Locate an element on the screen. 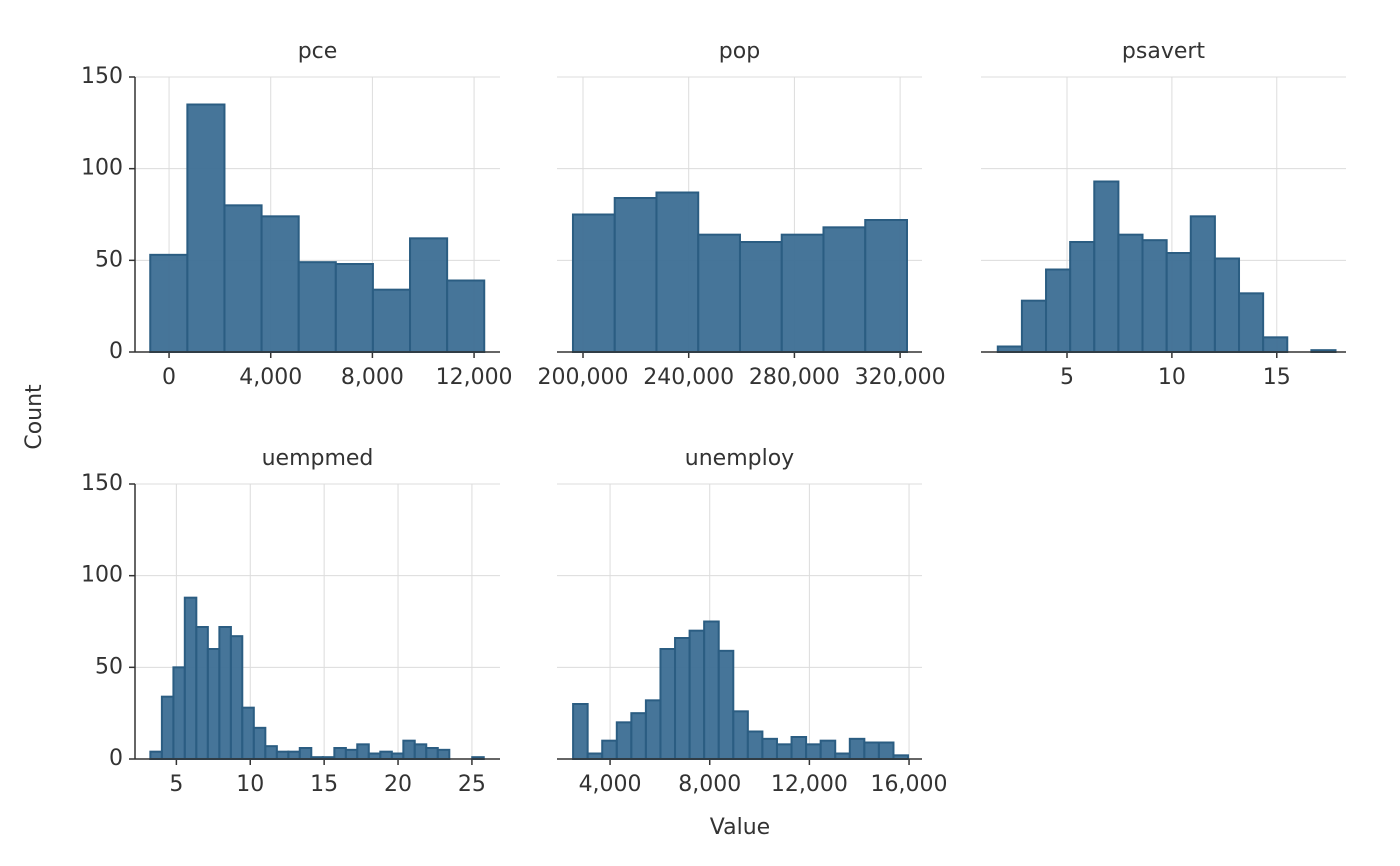 This screenshot has height=866, width=1400. x-tick-label: 200,000 is located at coordinates (583, 377).